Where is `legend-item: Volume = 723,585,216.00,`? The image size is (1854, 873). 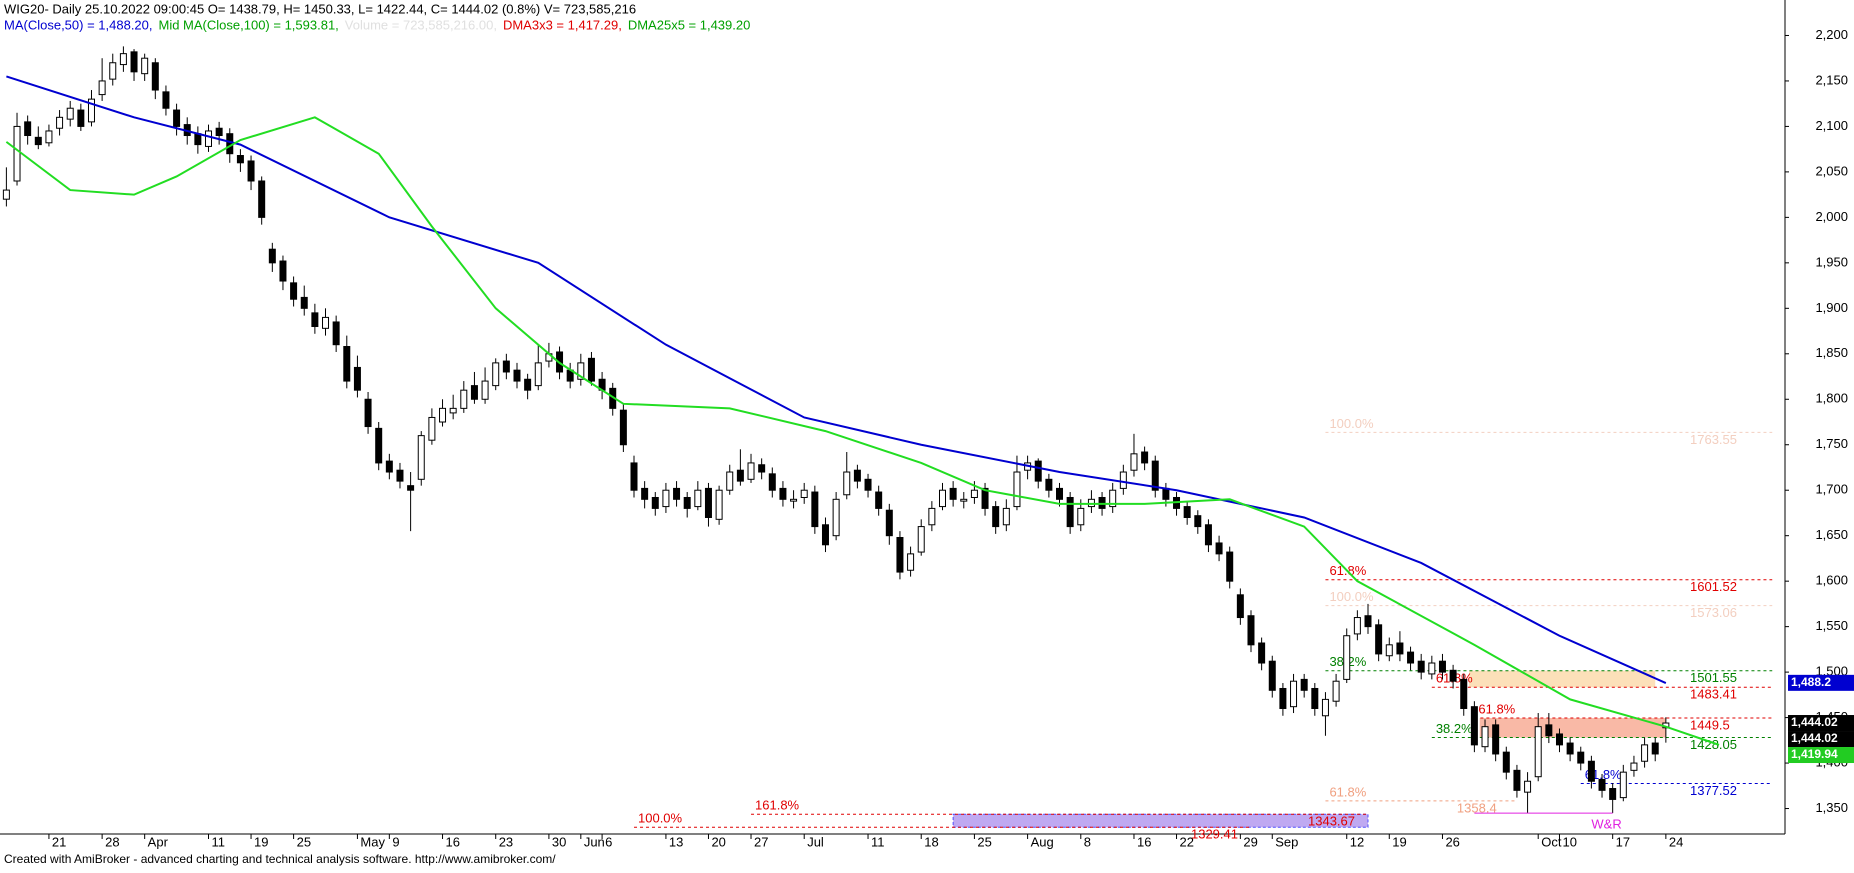 legend-item: Volume = 723,585,216.00, is located at coordinates (421, 24).